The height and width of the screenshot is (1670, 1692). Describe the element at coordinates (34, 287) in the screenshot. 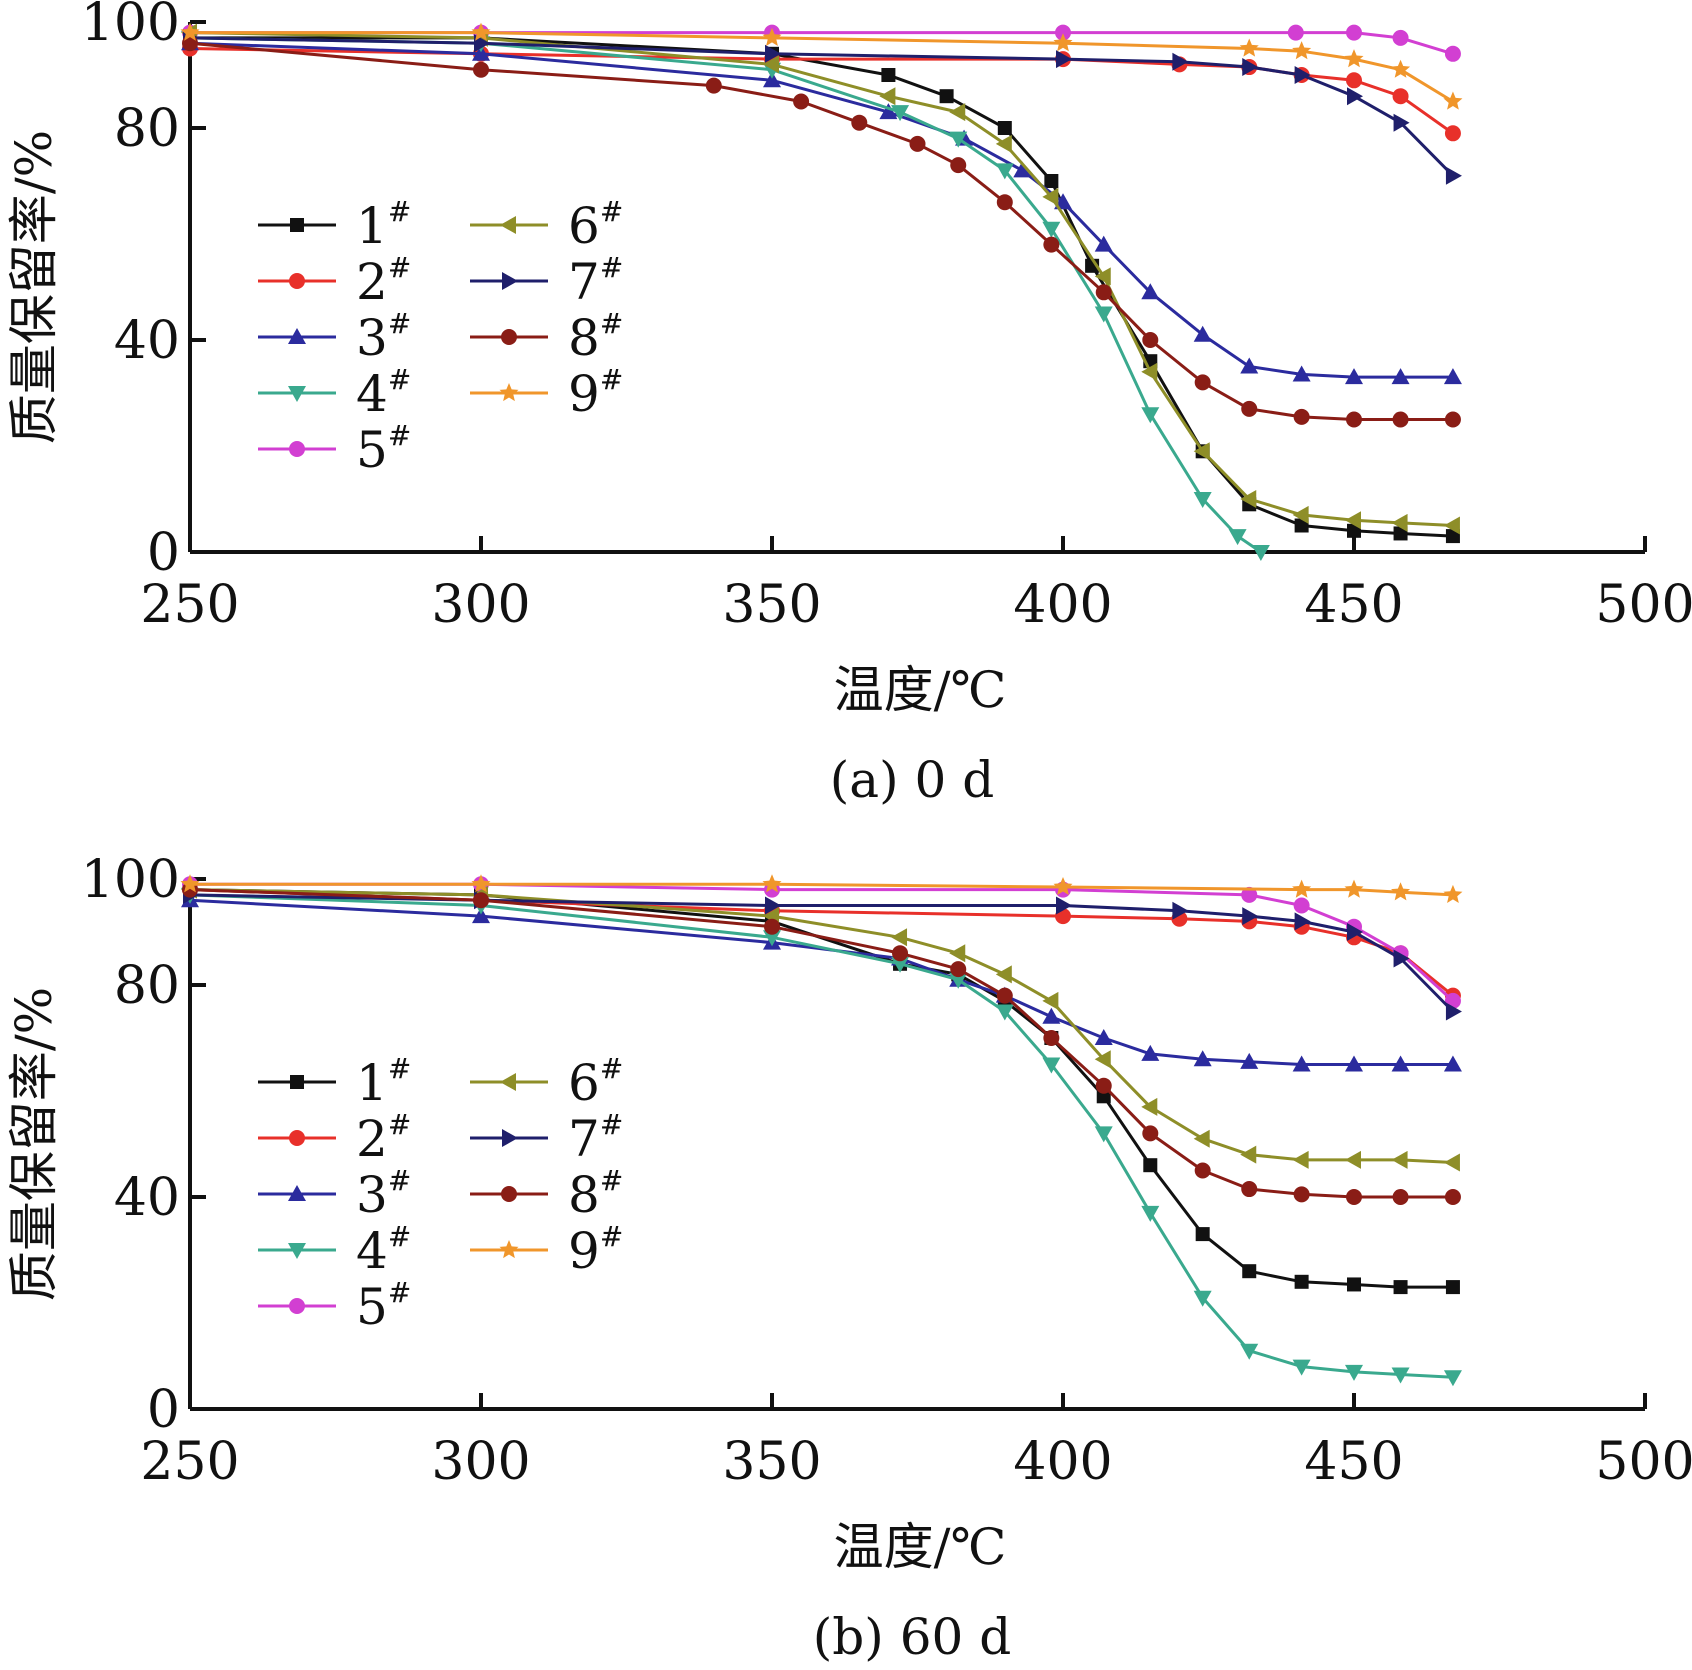

I see `y-axis-title: 质量保留率/%` at that location.